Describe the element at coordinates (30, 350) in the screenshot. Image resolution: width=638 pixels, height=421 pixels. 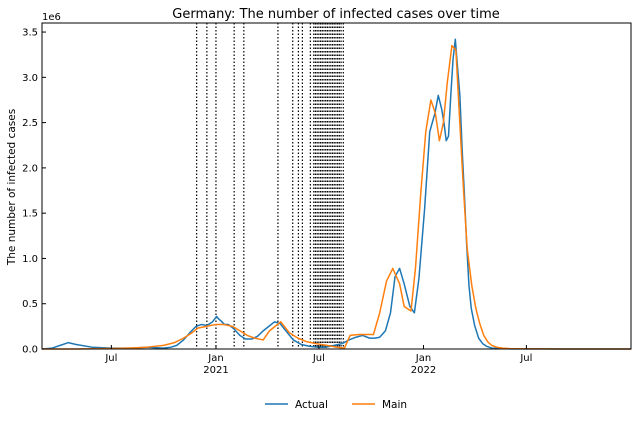
I see `y-tick-label: 0.0` at that location.